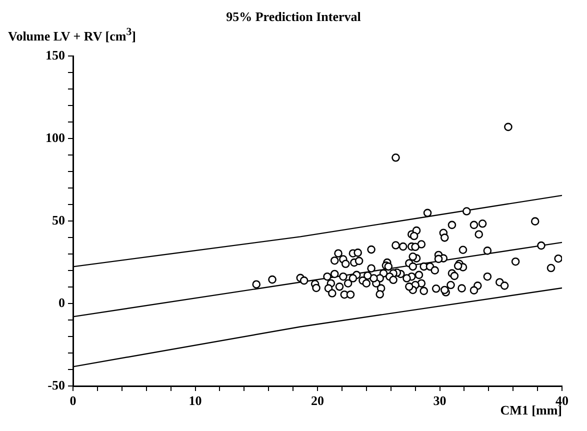 The image size is (587, 431). What do you see at coordinates (73, 400) in the screenshot?
I see `x-tick-label: 0` at bounding box center [73, 400].